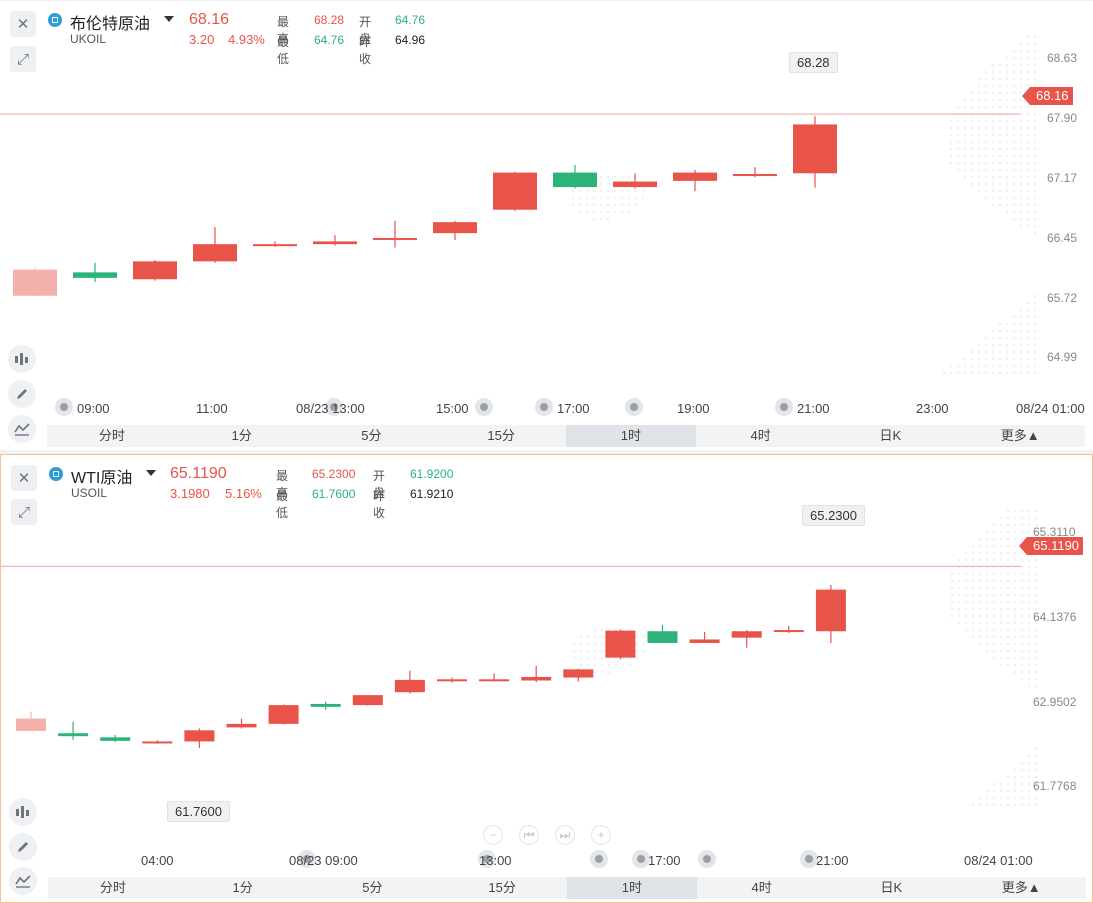 This screenshot has height=903, width=1093. I want to click on open-value: 61.9200, so click(432, 474).